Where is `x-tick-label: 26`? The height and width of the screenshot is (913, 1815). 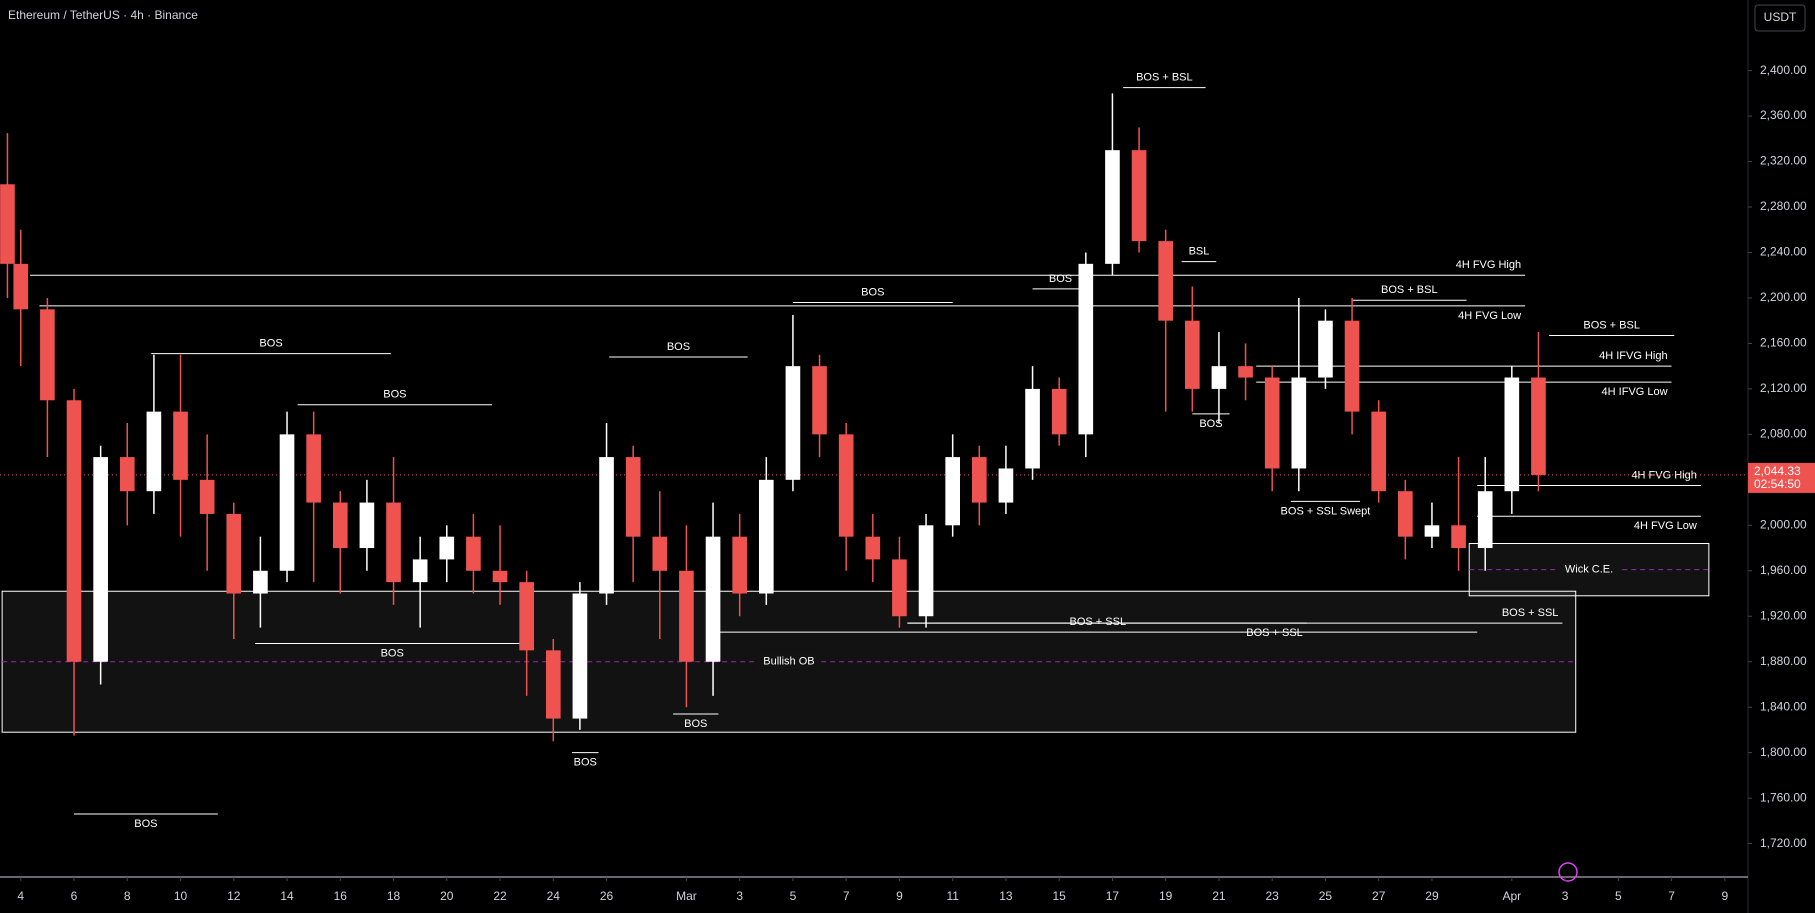 x-tick-label: 26 is located at coordinates (607, 896).